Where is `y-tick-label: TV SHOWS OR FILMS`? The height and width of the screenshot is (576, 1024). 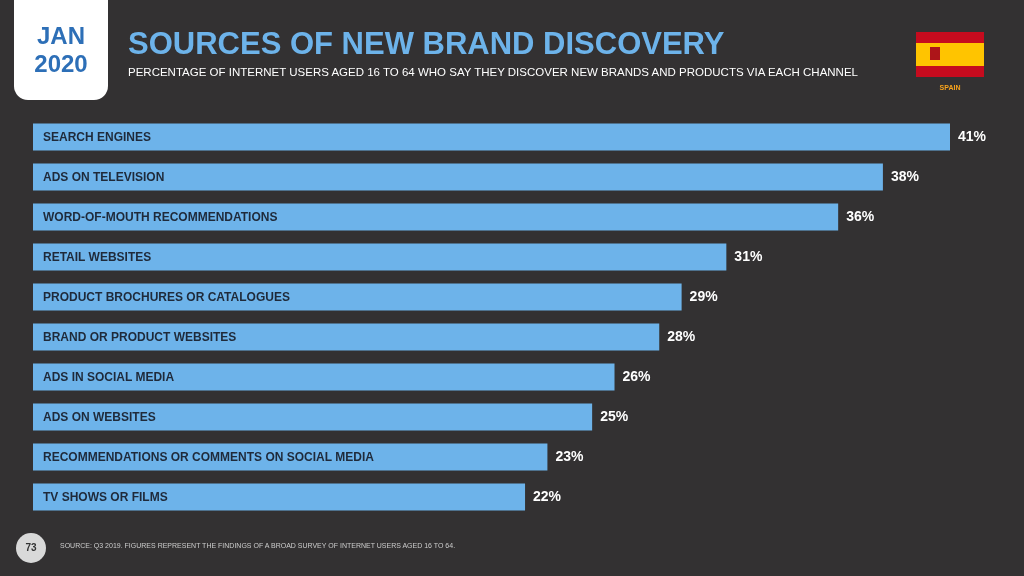
y-tick-label: TV SHOWS OR FILMS is located at coordinates (105, 497).